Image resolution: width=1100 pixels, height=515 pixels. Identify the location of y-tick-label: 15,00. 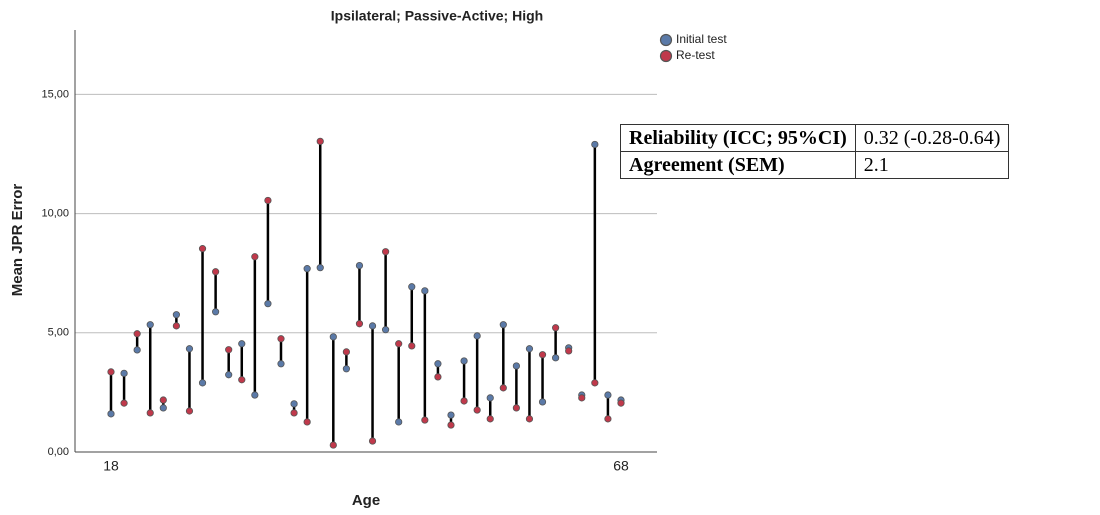
(55, 94).